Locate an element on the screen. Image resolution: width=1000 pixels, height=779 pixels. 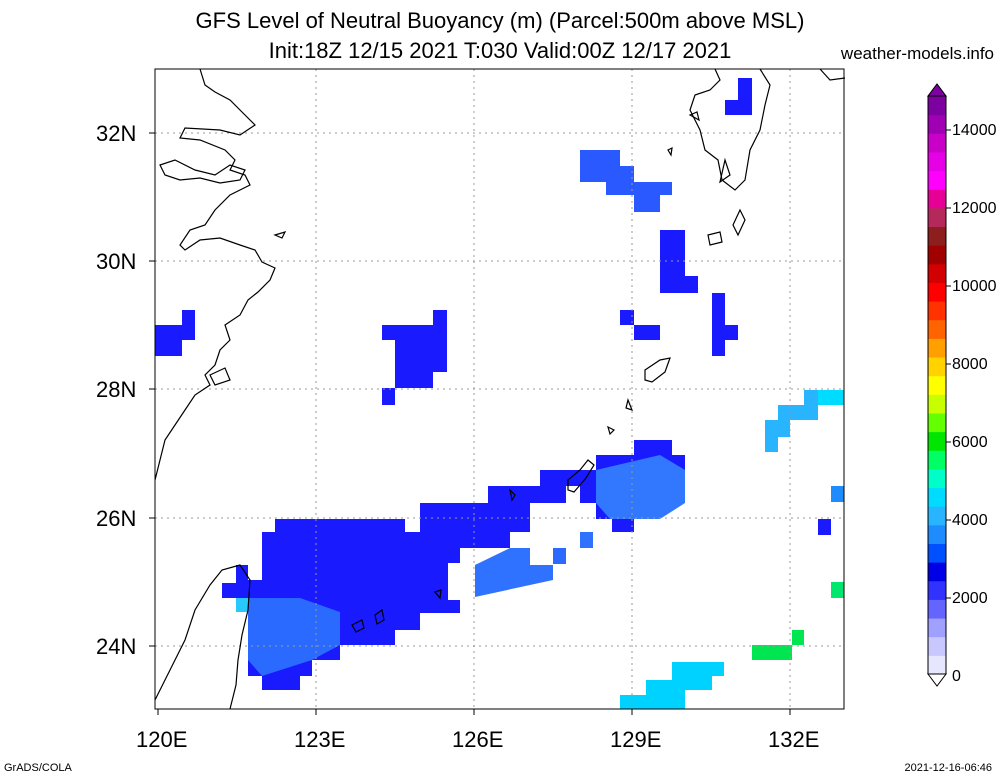
colorbar-label-12000: 12000 is located at coordinates (974, 208).